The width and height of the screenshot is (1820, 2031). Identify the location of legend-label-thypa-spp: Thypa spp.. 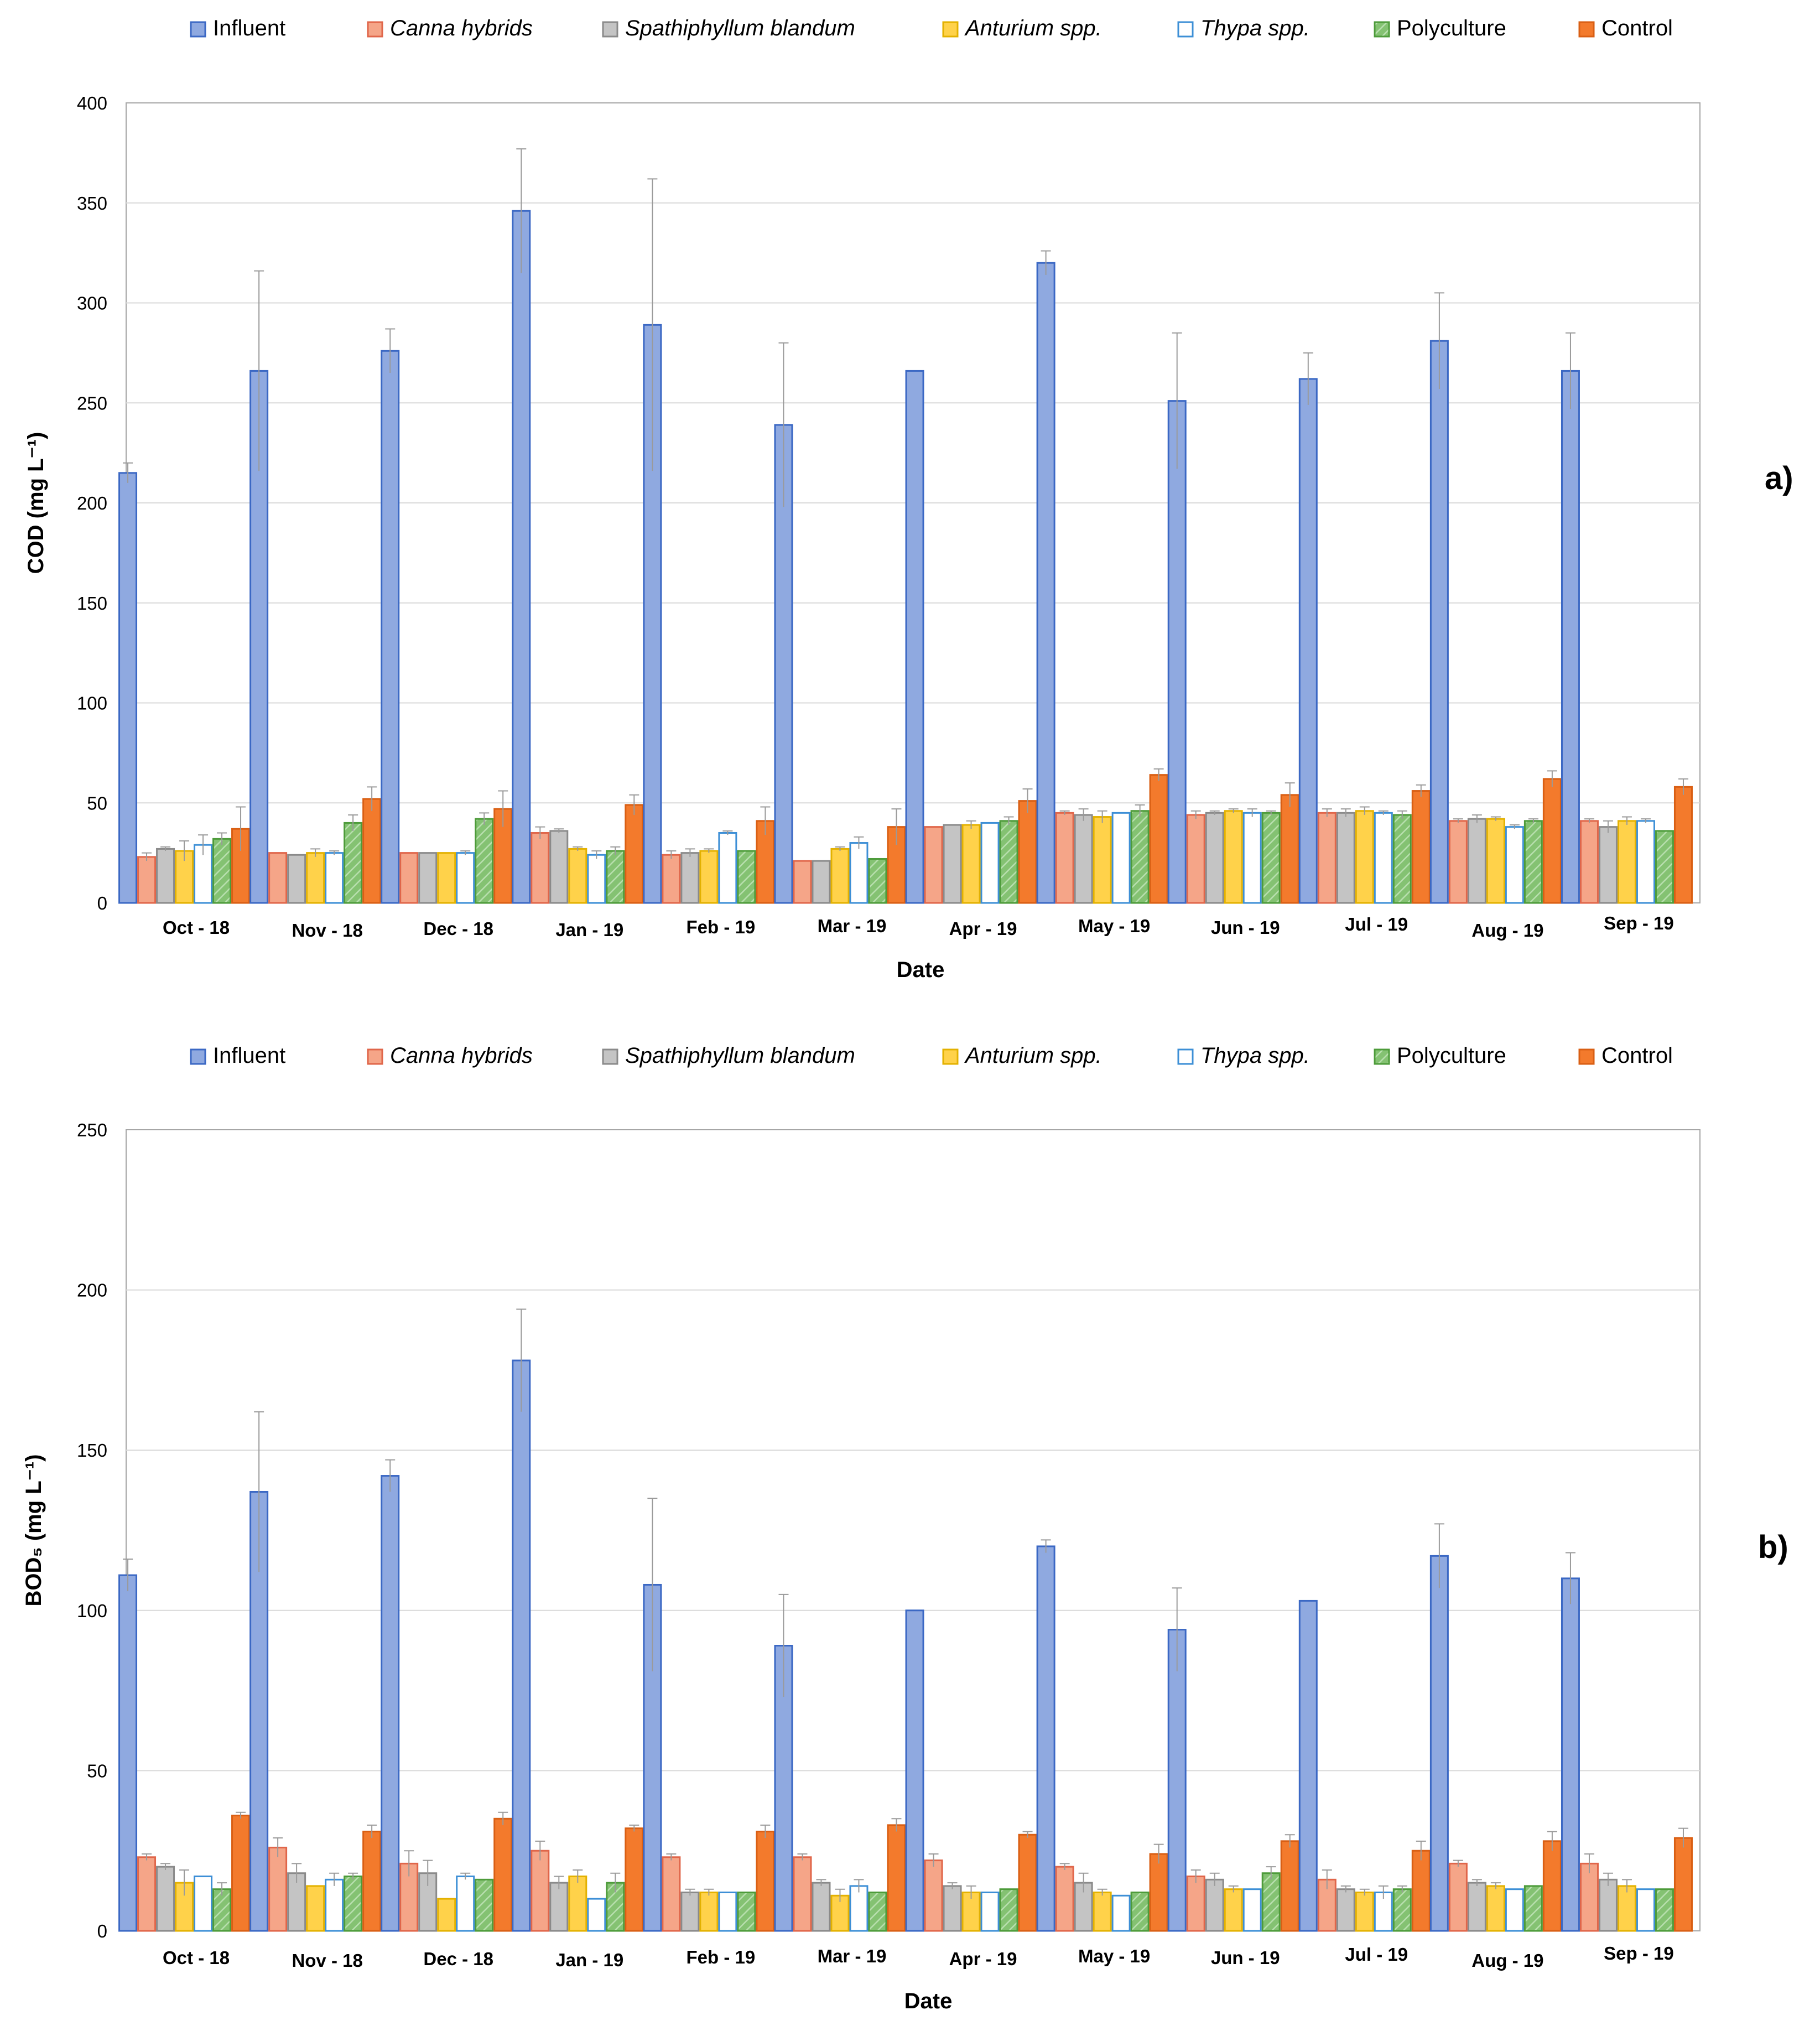
(1255, 28).